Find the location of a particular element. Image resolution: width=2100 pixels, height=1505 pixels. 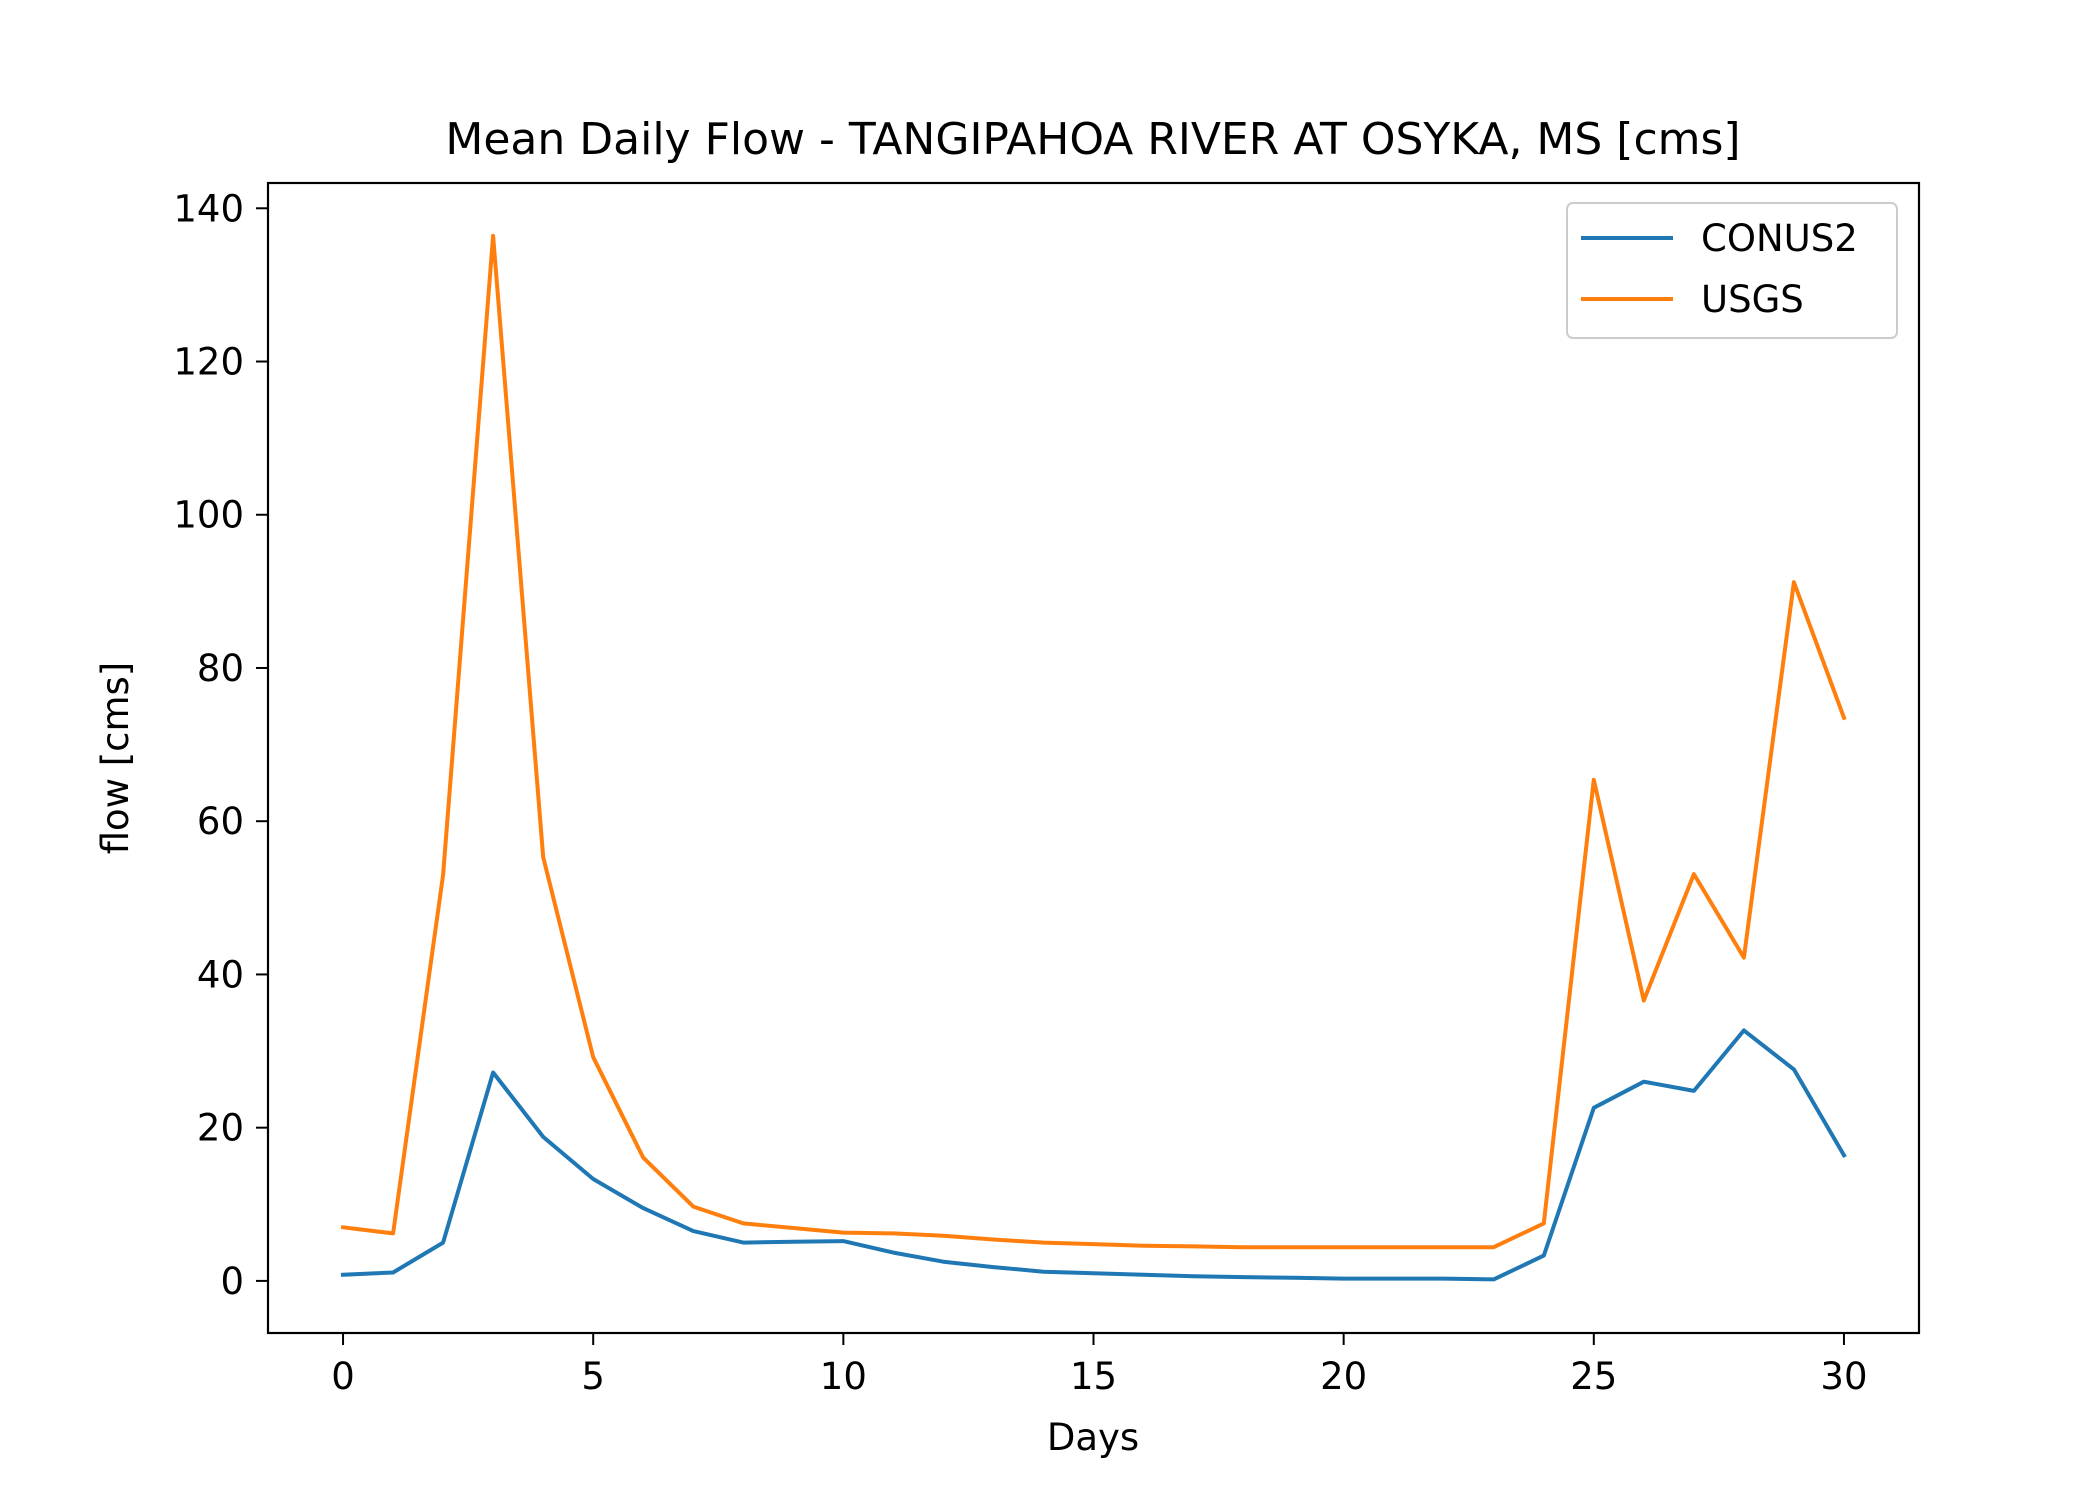

y-tick-label: 100 is located at coordinates (208, 515).